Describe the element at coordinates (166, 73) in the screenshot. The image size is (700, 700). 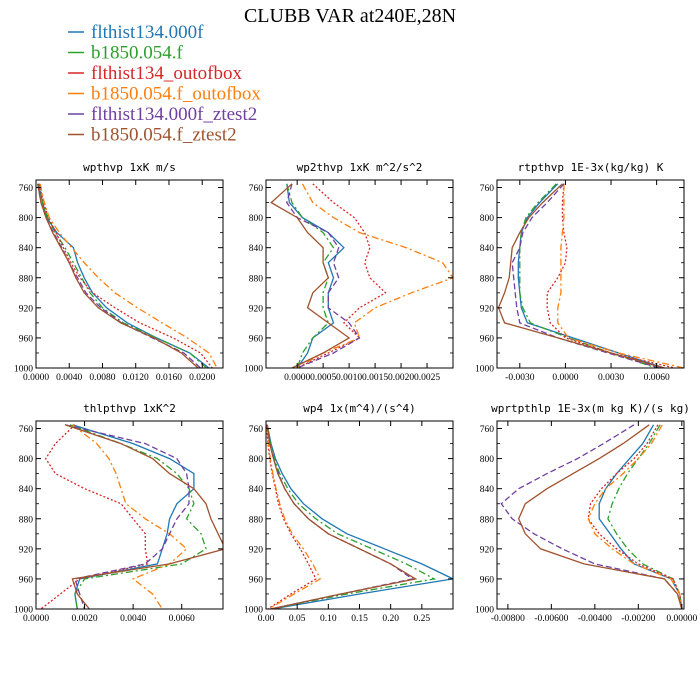
I see `legend-label: flthist134_outofbox` at that location.